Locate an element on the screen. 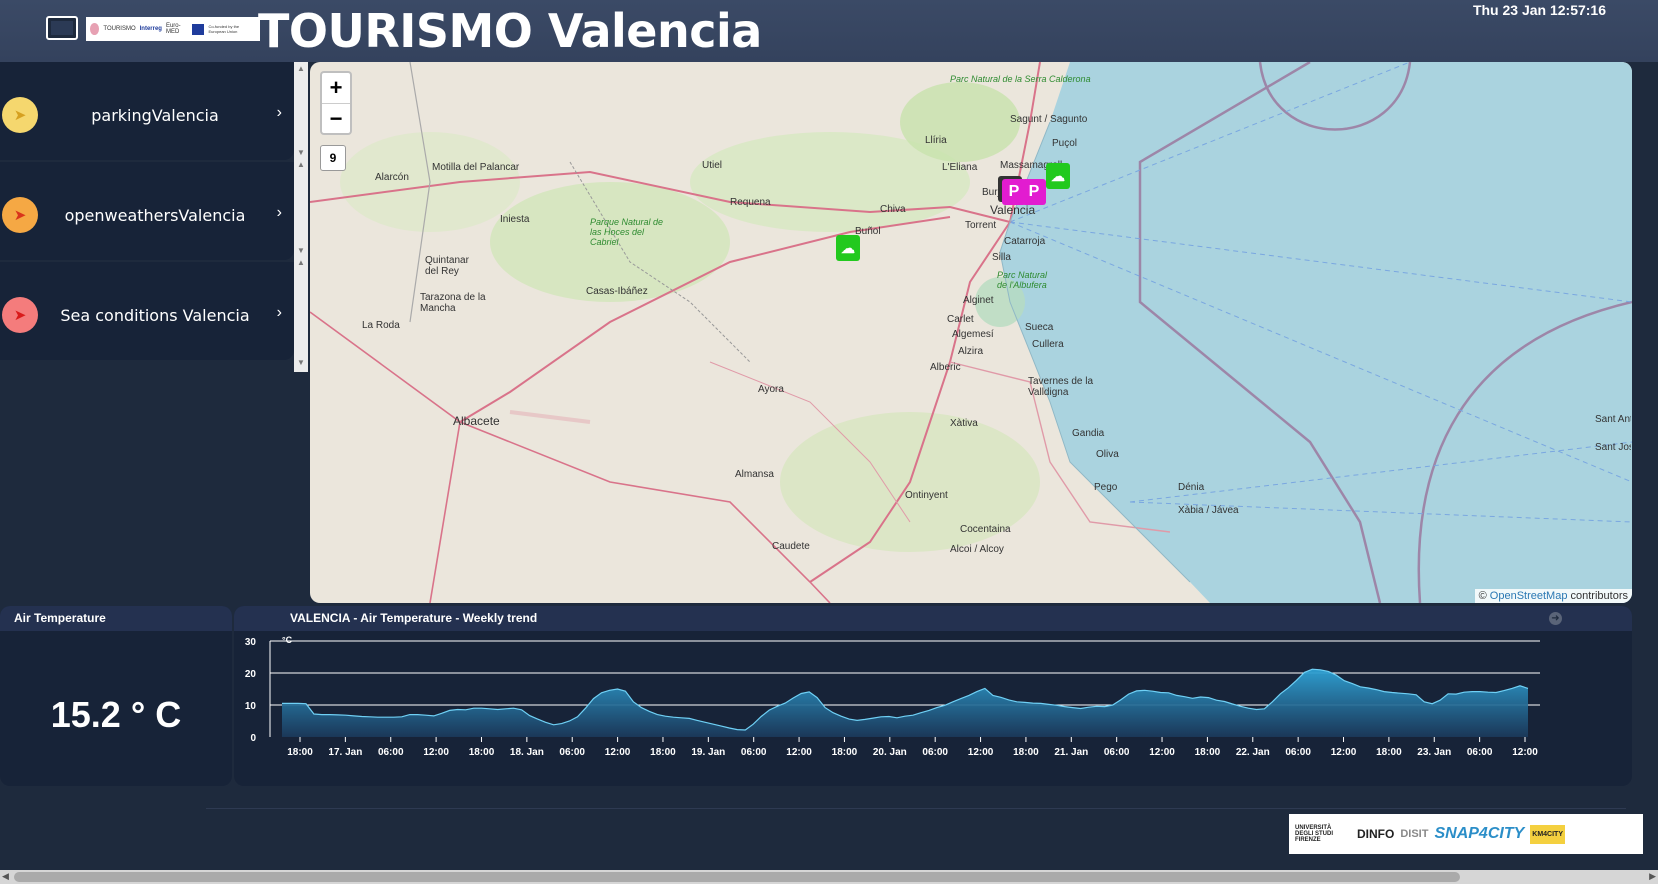 The image size is (1658, 884). map-place-label: Chiva is located at coordinates (893, 209).